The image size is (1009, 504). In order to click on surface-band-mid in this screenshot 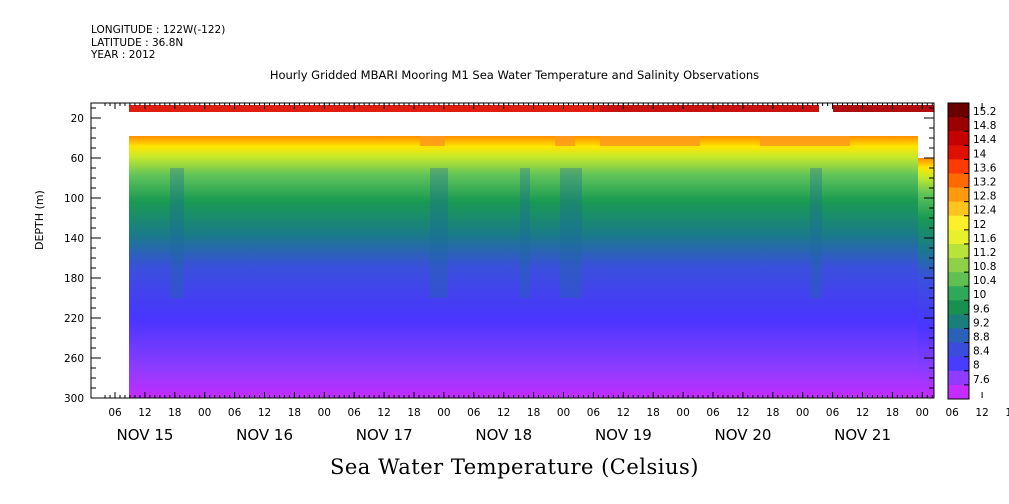, I will do `click(709, 108)`.